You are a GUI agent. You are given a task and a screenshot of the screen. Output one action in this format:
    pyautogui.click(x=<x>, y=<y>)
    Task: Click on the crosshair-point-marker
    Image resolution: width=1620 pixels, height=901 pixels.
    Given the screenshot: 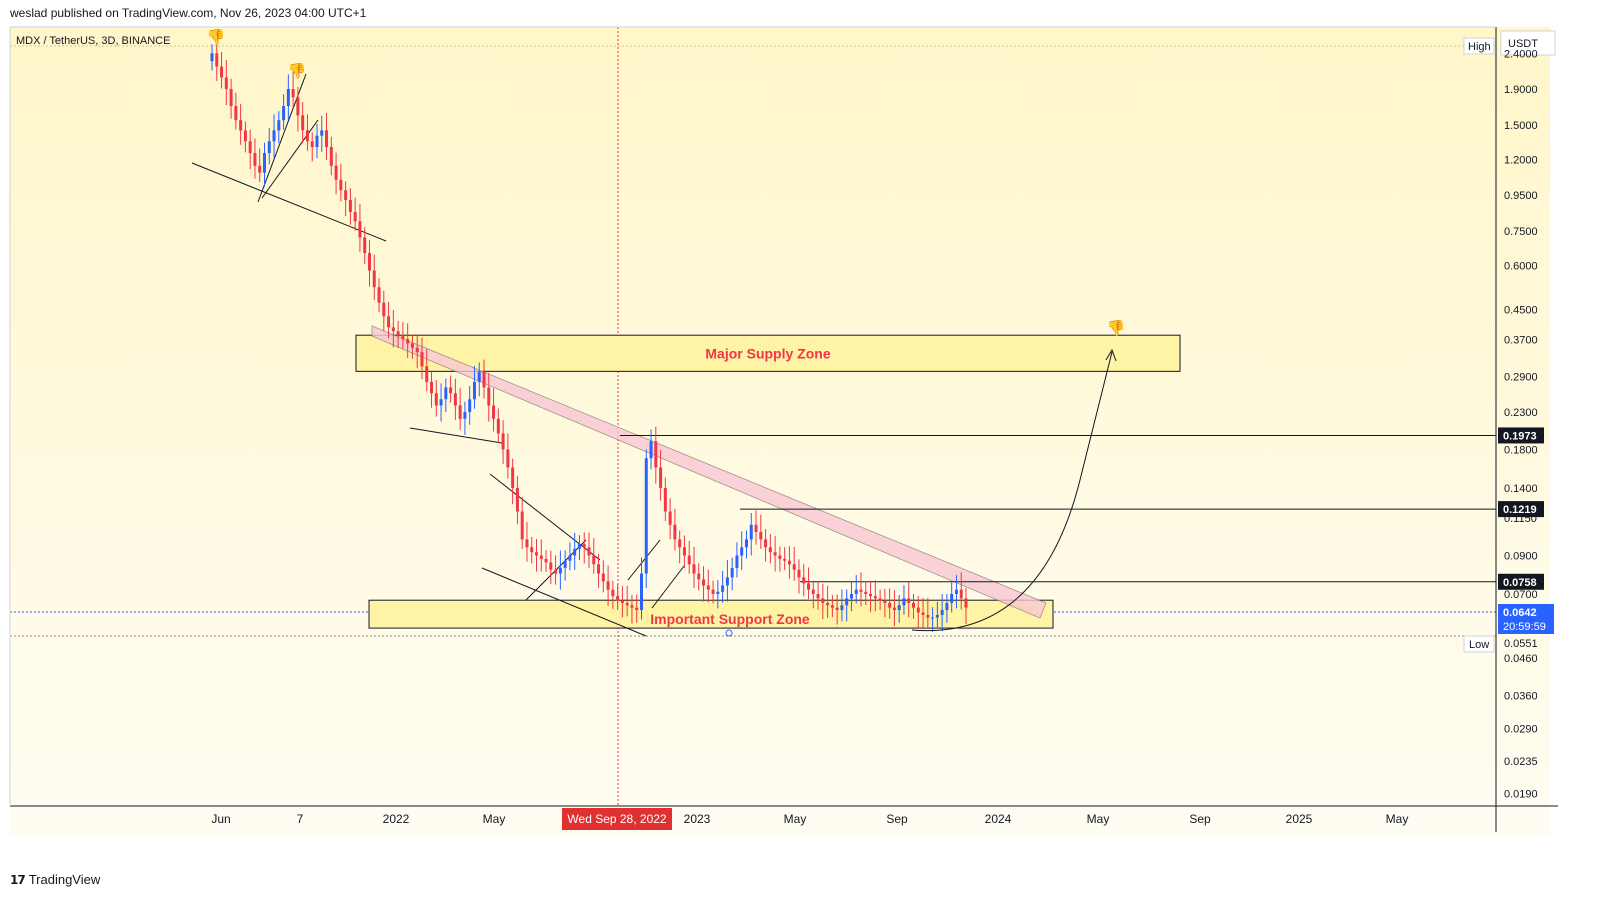 What is the action you would take?
    pyautogui.click(x=729, y=633)
    